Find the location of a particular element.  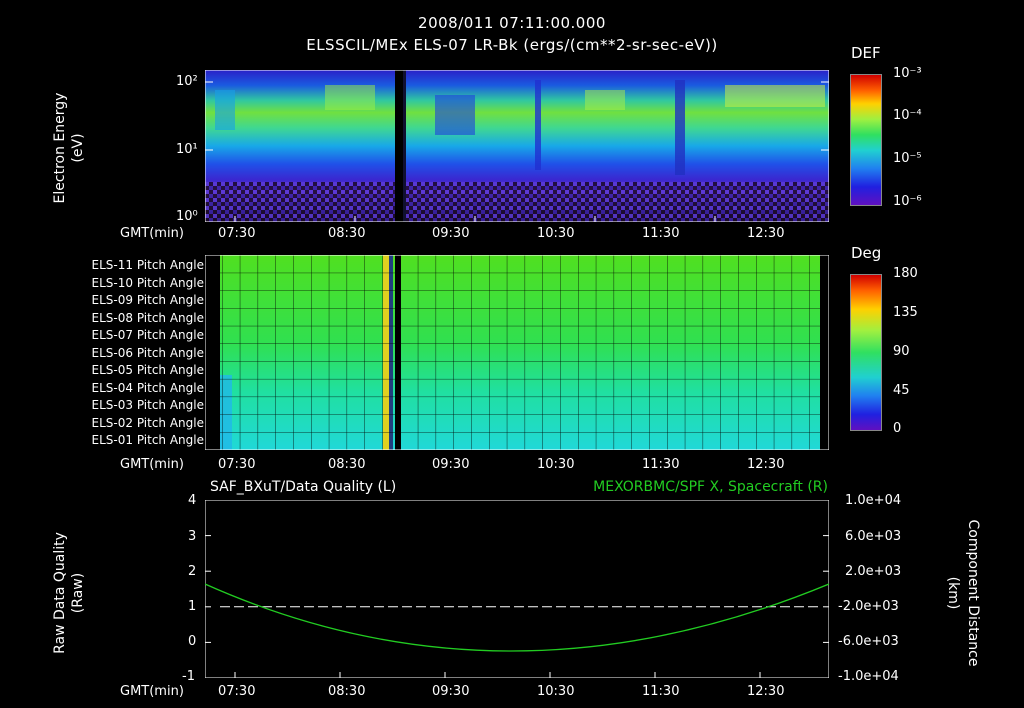

colorbar1-tick-1e-3: 10⁻³ is located at coordinates (907, 73).